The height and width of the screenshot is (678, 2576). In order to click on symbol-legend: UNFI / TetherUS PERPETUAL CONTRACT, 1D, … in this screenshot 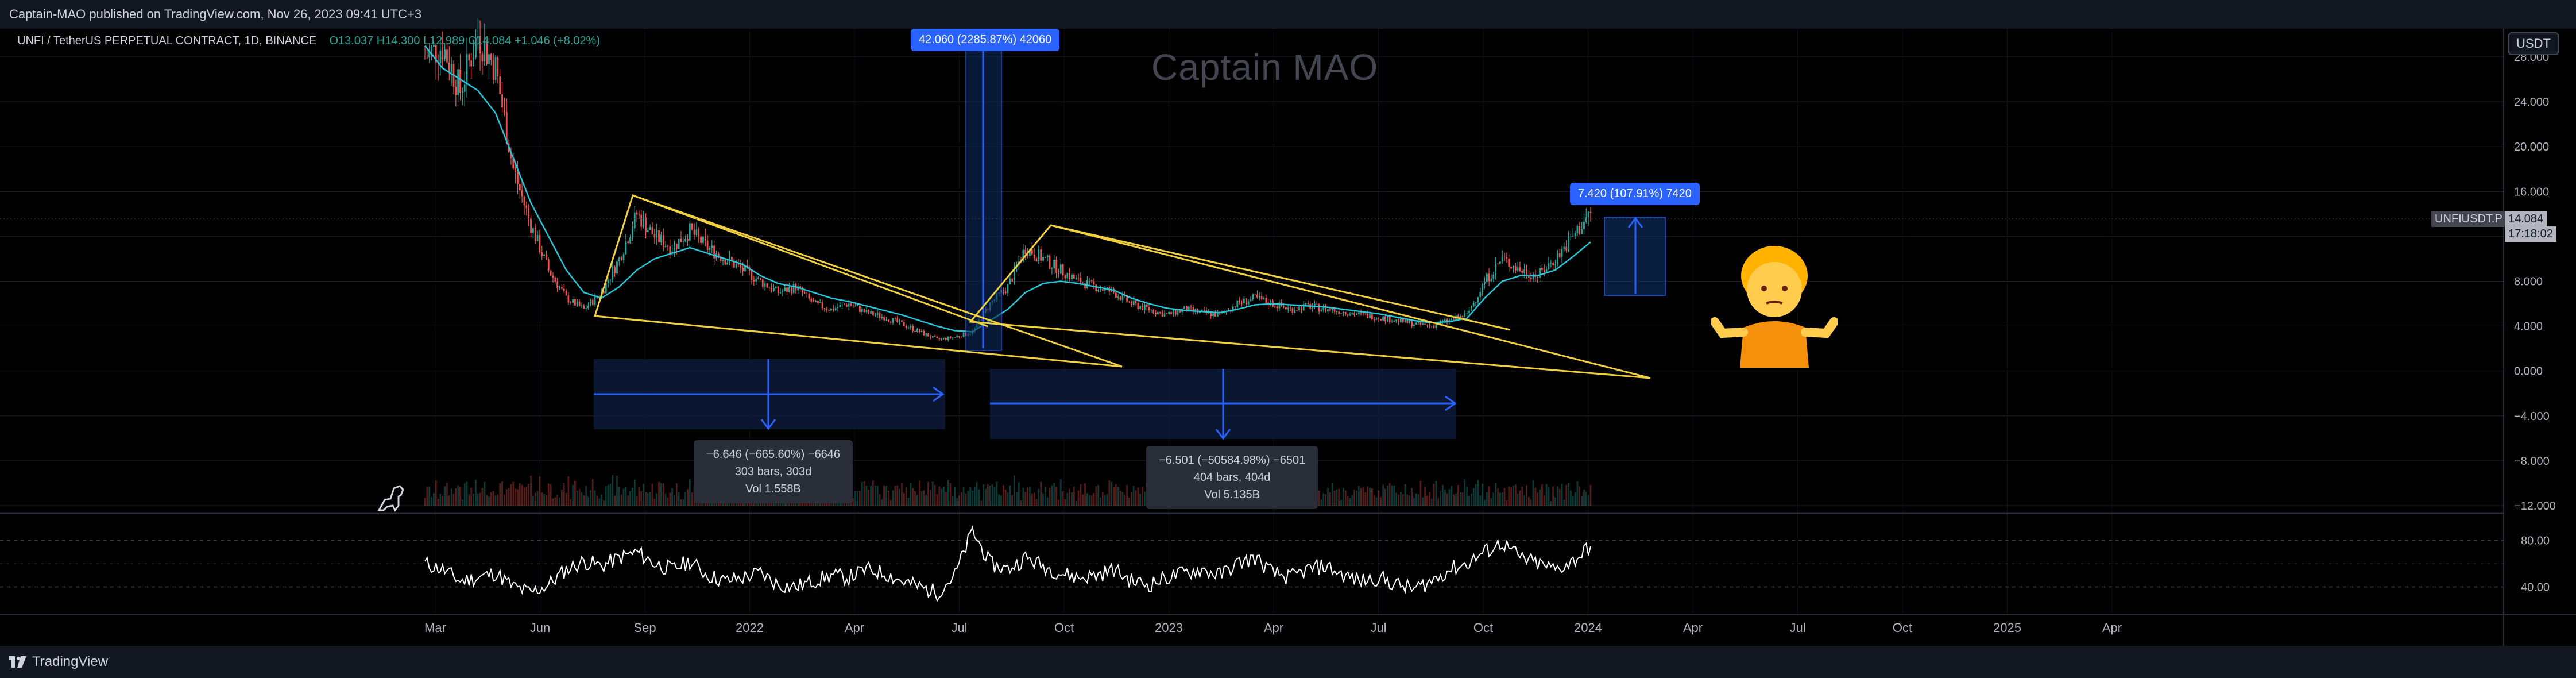, I will do `click(308, 41)`.